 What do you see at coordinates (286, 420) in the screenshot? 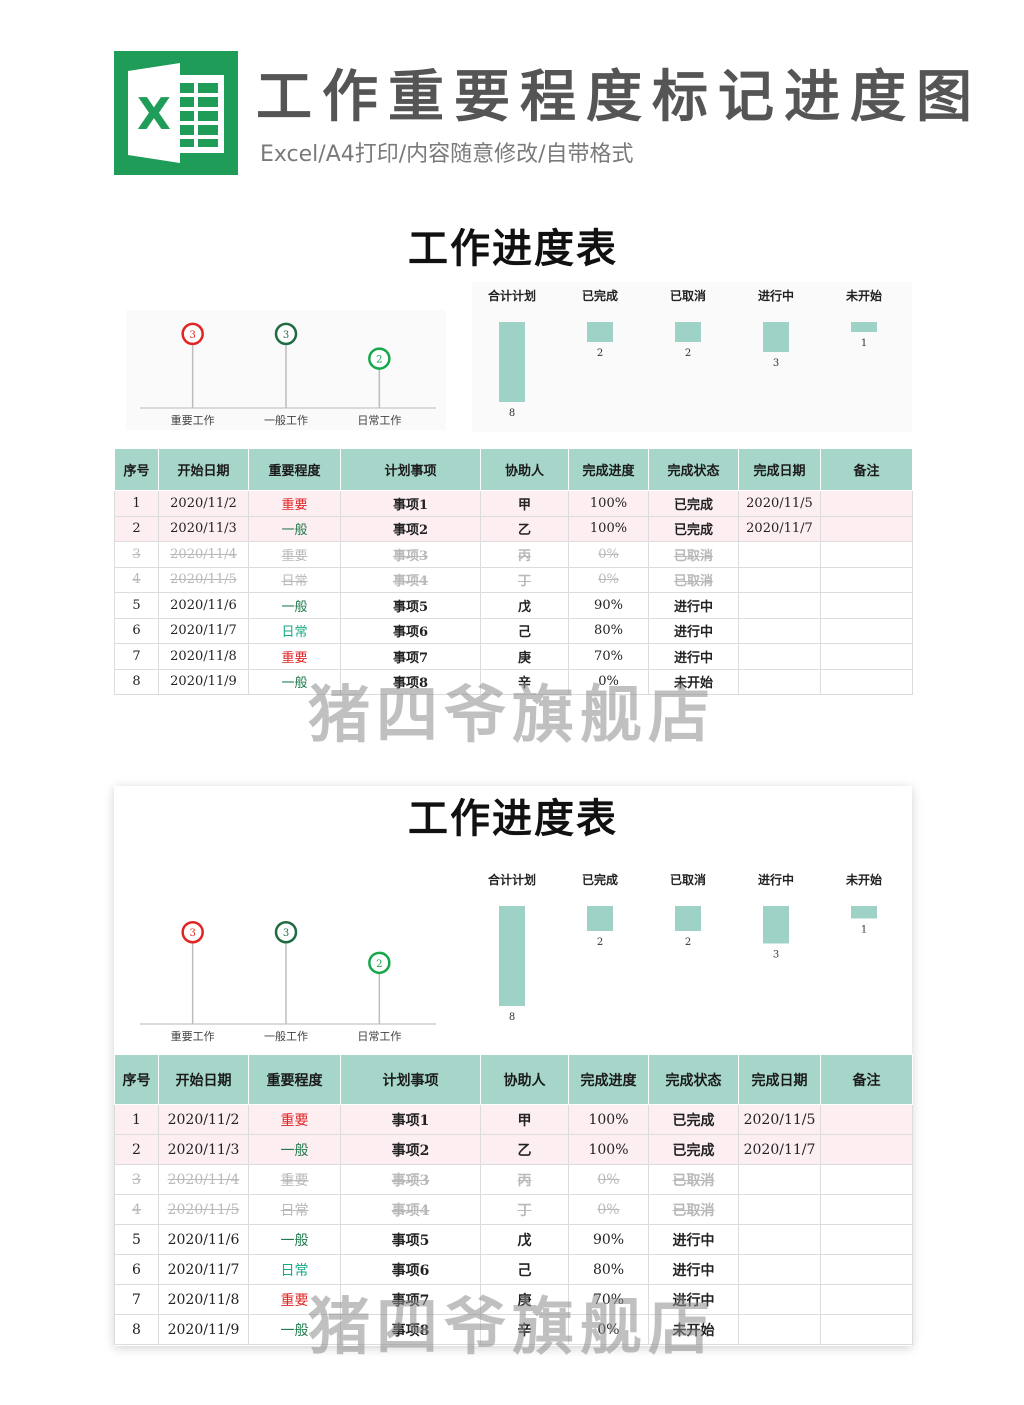
I see `pin-category-label: 一般工作` at bounding box center [286, 420].